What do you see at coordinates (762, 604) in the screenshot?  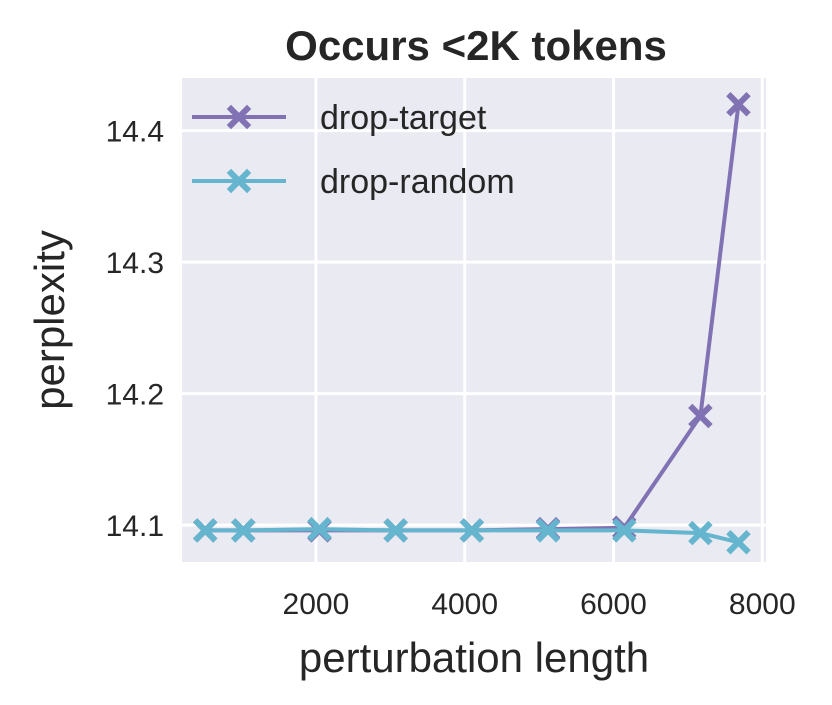 I see `x-tick-label: 8000` at bounding box center [762, 604].